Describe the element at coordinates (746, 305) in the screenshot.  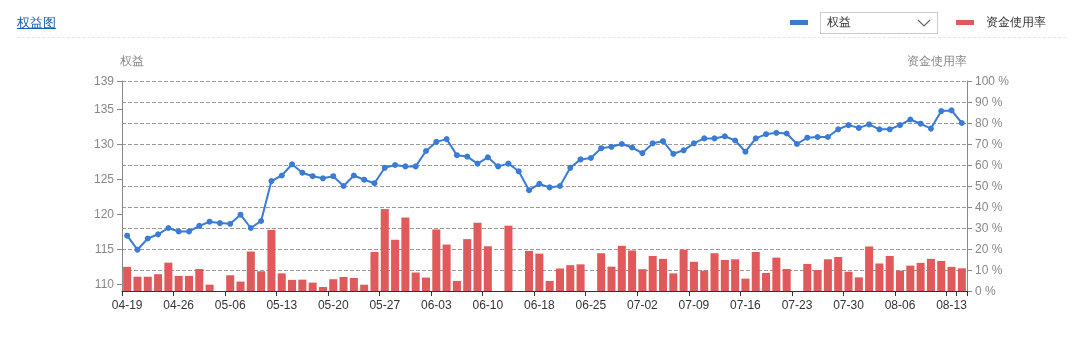
I see `x-tick-label: 07-16` at that location.